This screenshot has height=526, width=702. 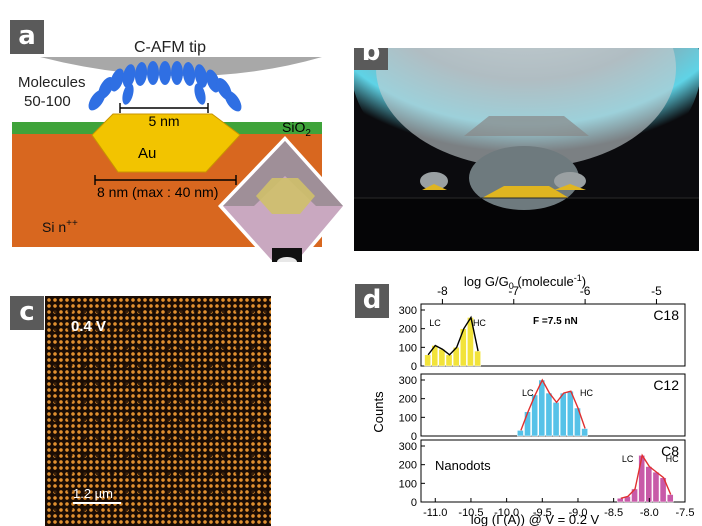 I want to click on x-tick-label: -10.0, so click(x=506, y=513).